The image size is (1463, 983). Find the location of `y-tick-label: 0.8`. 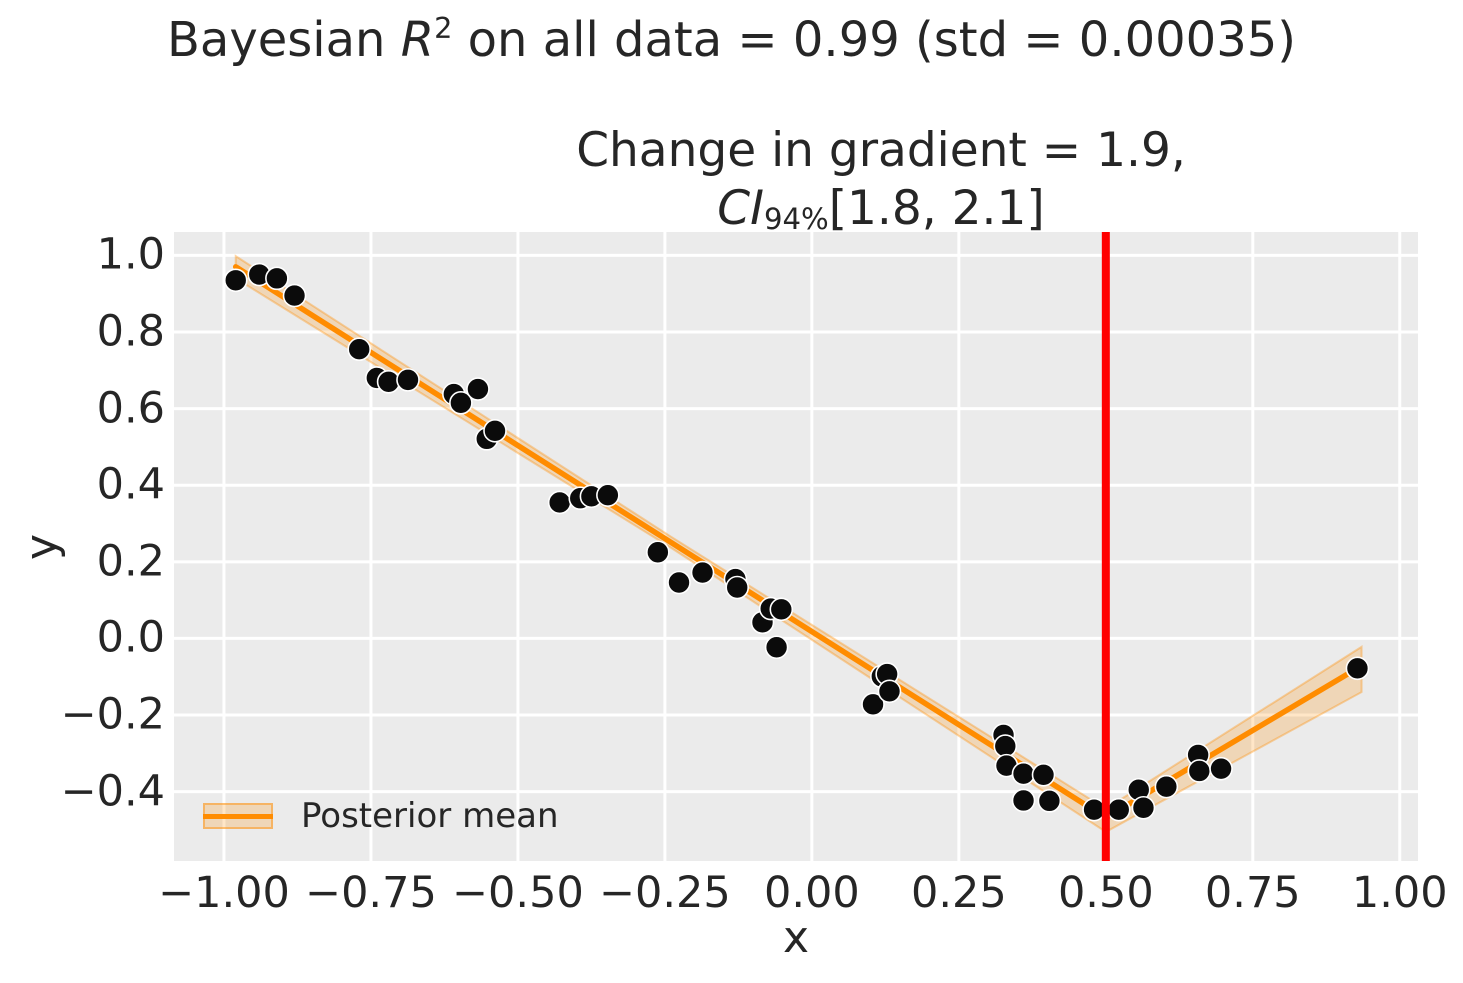

y-tick-label: 0.8 is located at coordinates (130, 331).